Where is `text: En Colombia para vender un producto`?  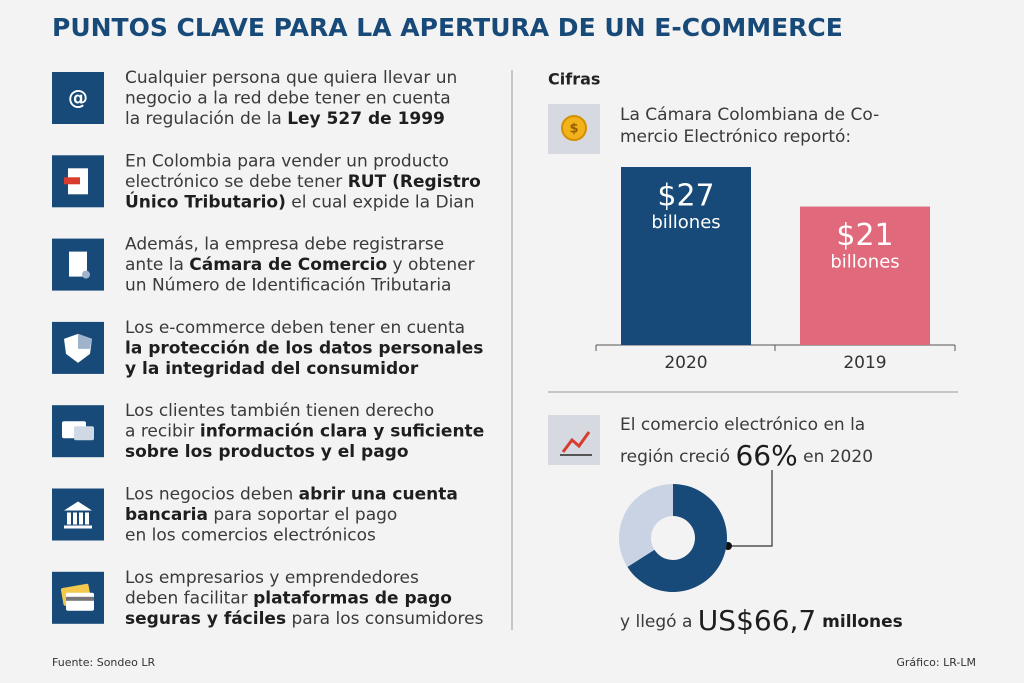
text: En Colombia para vender un producto is located at coordinates (287, 161).